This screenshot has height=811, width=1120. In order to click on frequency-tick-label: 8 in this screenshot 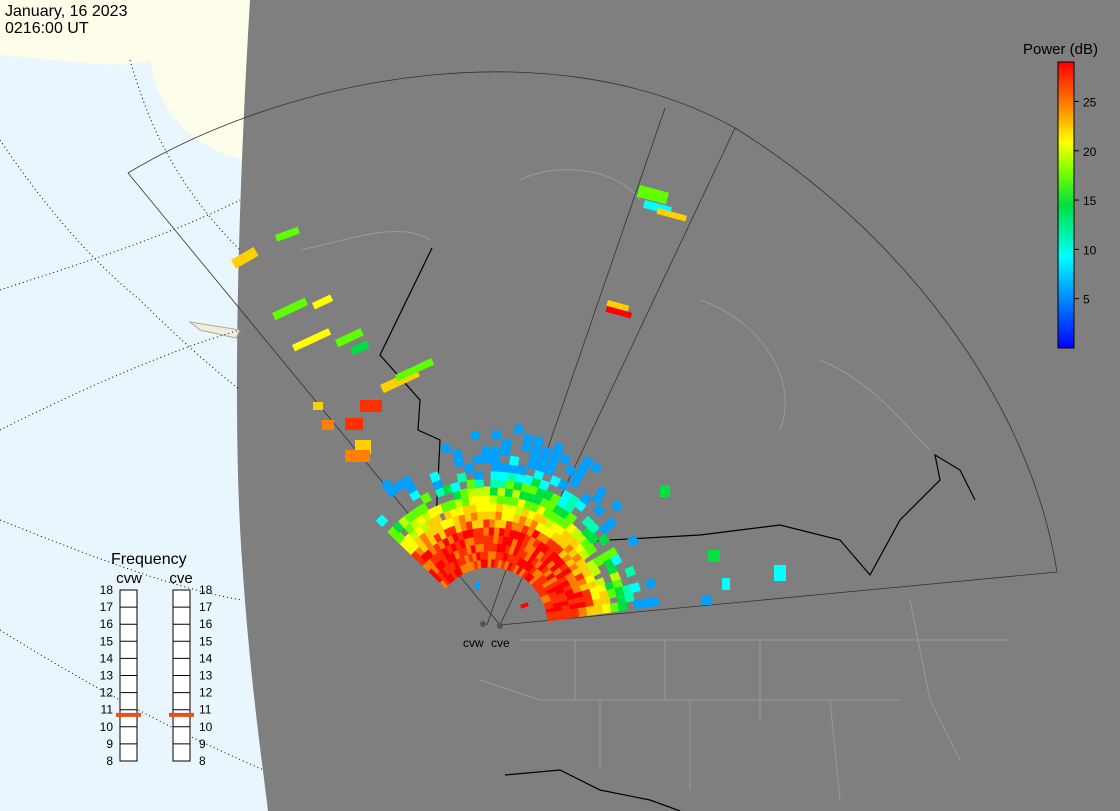, I will do `click(109, 761)`.